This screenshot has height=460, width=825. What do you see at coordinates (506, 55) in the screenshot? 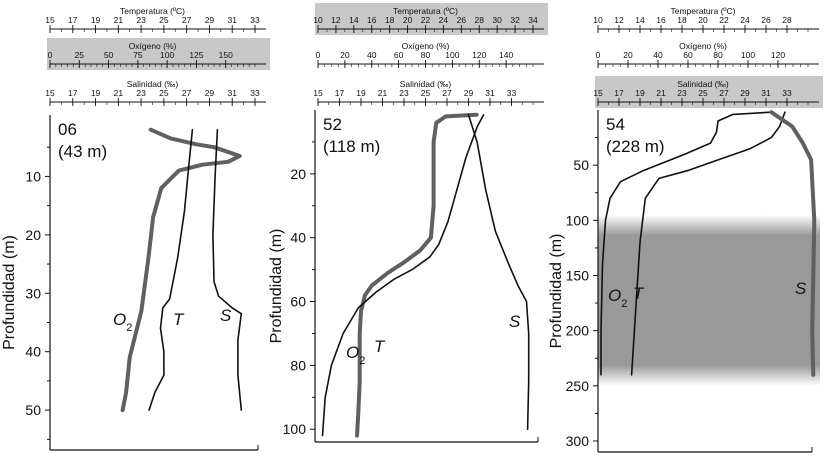
I see `scale-tick-label: 140` at bounding box center [506, 55].